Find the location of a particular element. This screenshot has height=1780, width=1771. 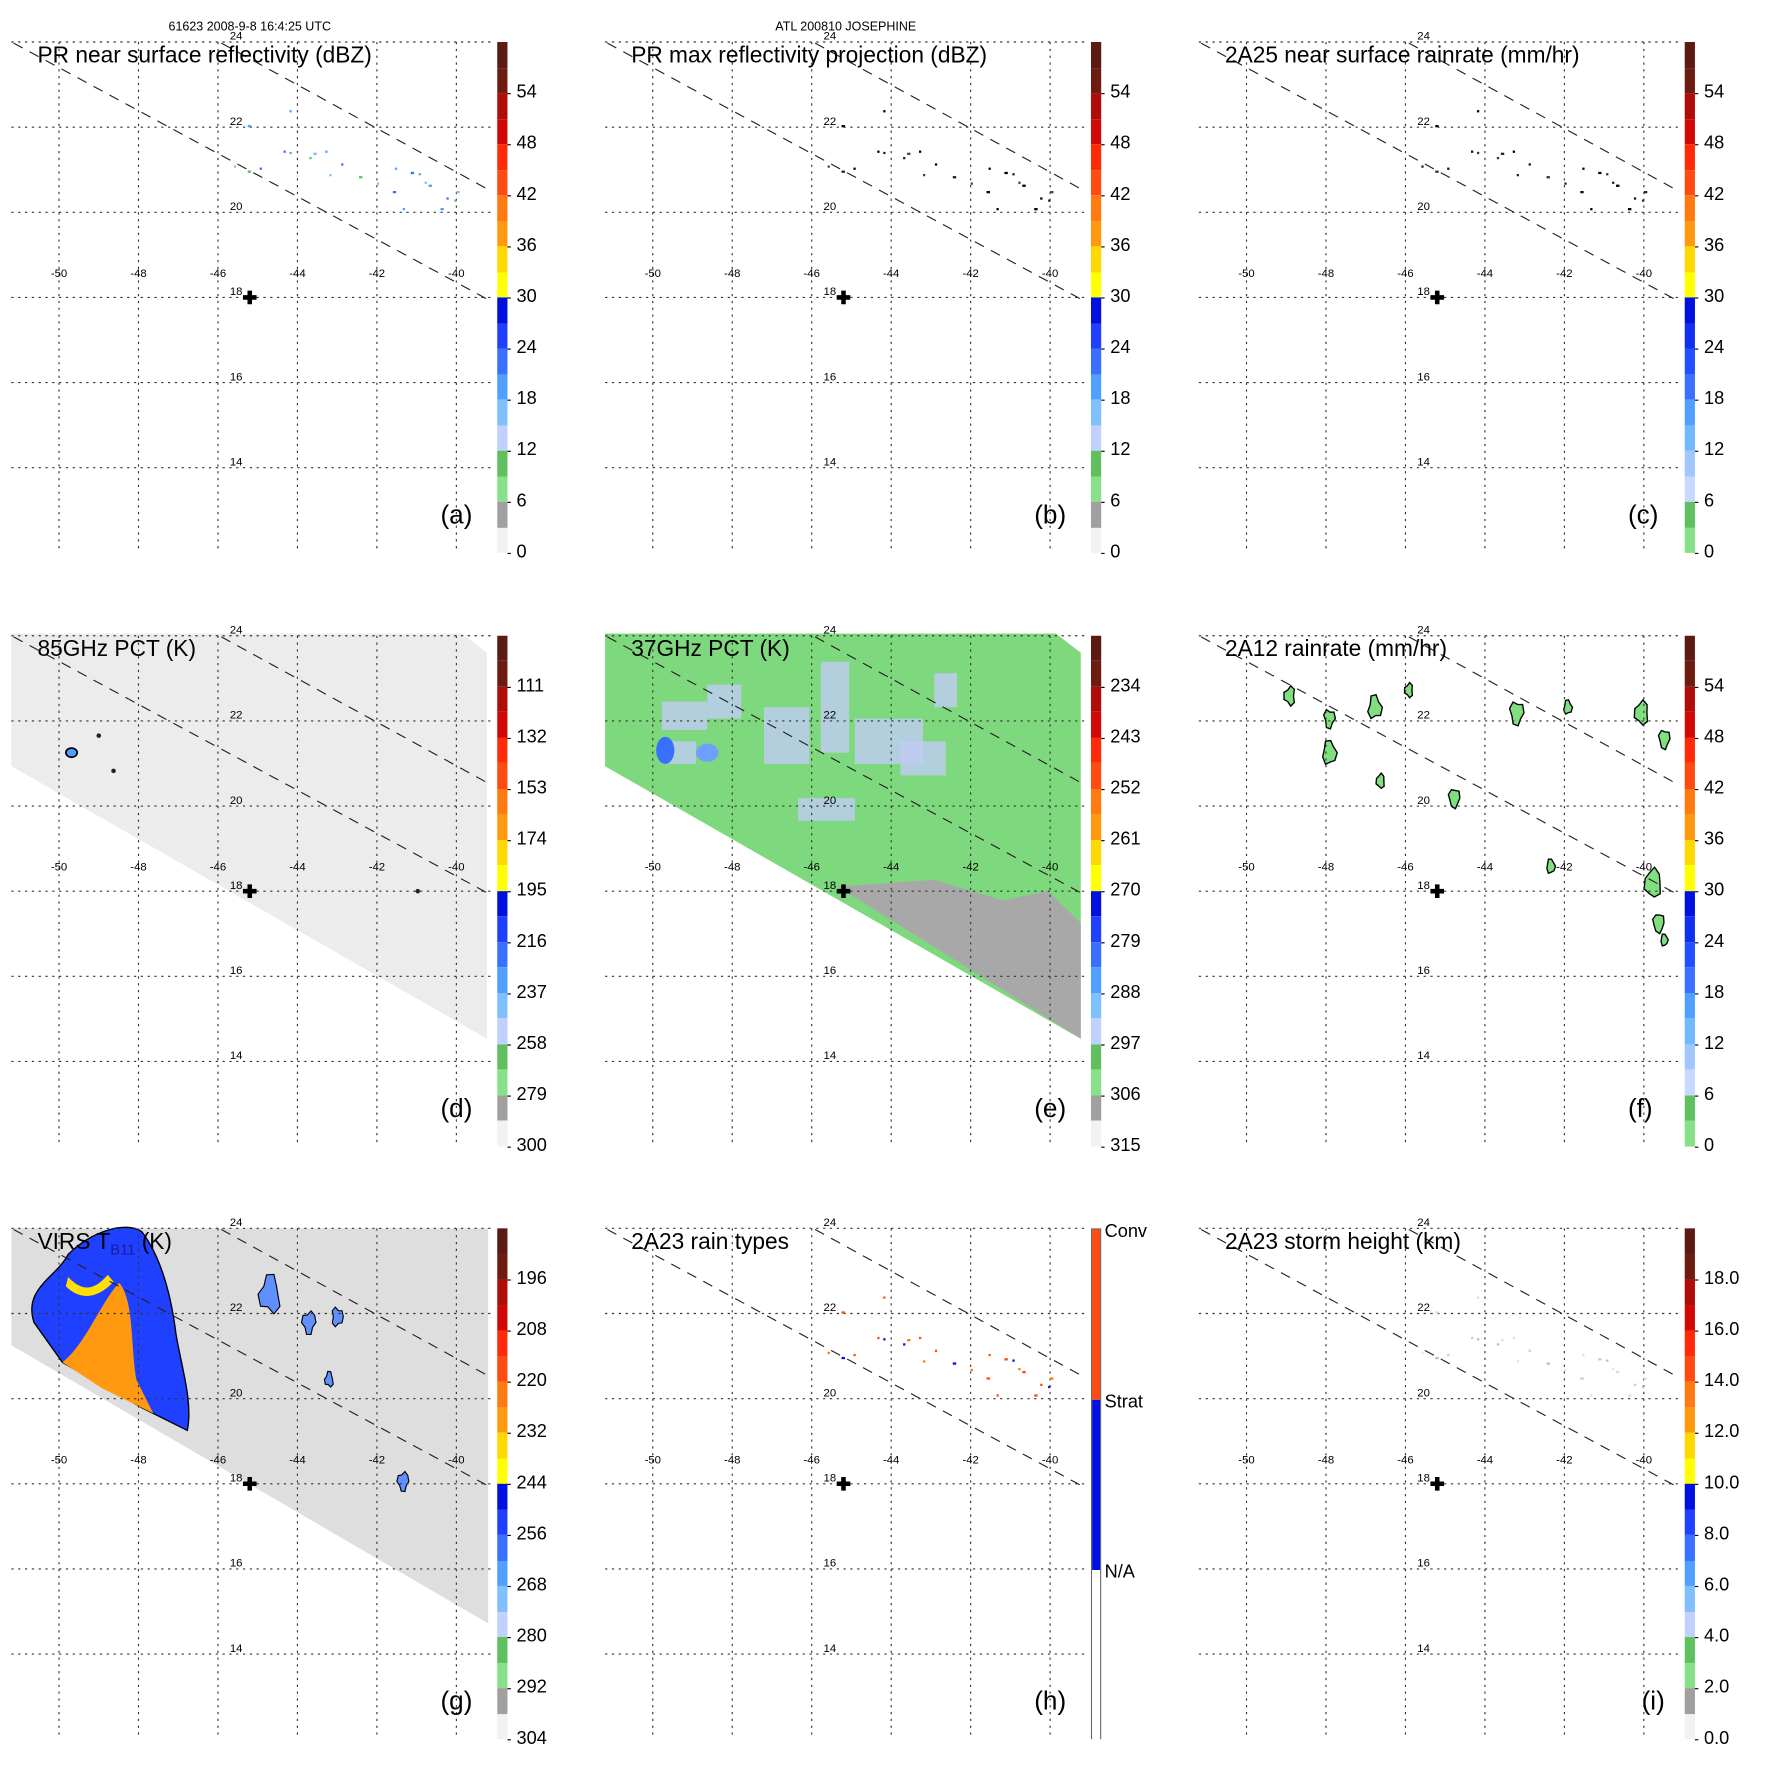

colorbar-label: 208 is located at coordinates (531, 1330).